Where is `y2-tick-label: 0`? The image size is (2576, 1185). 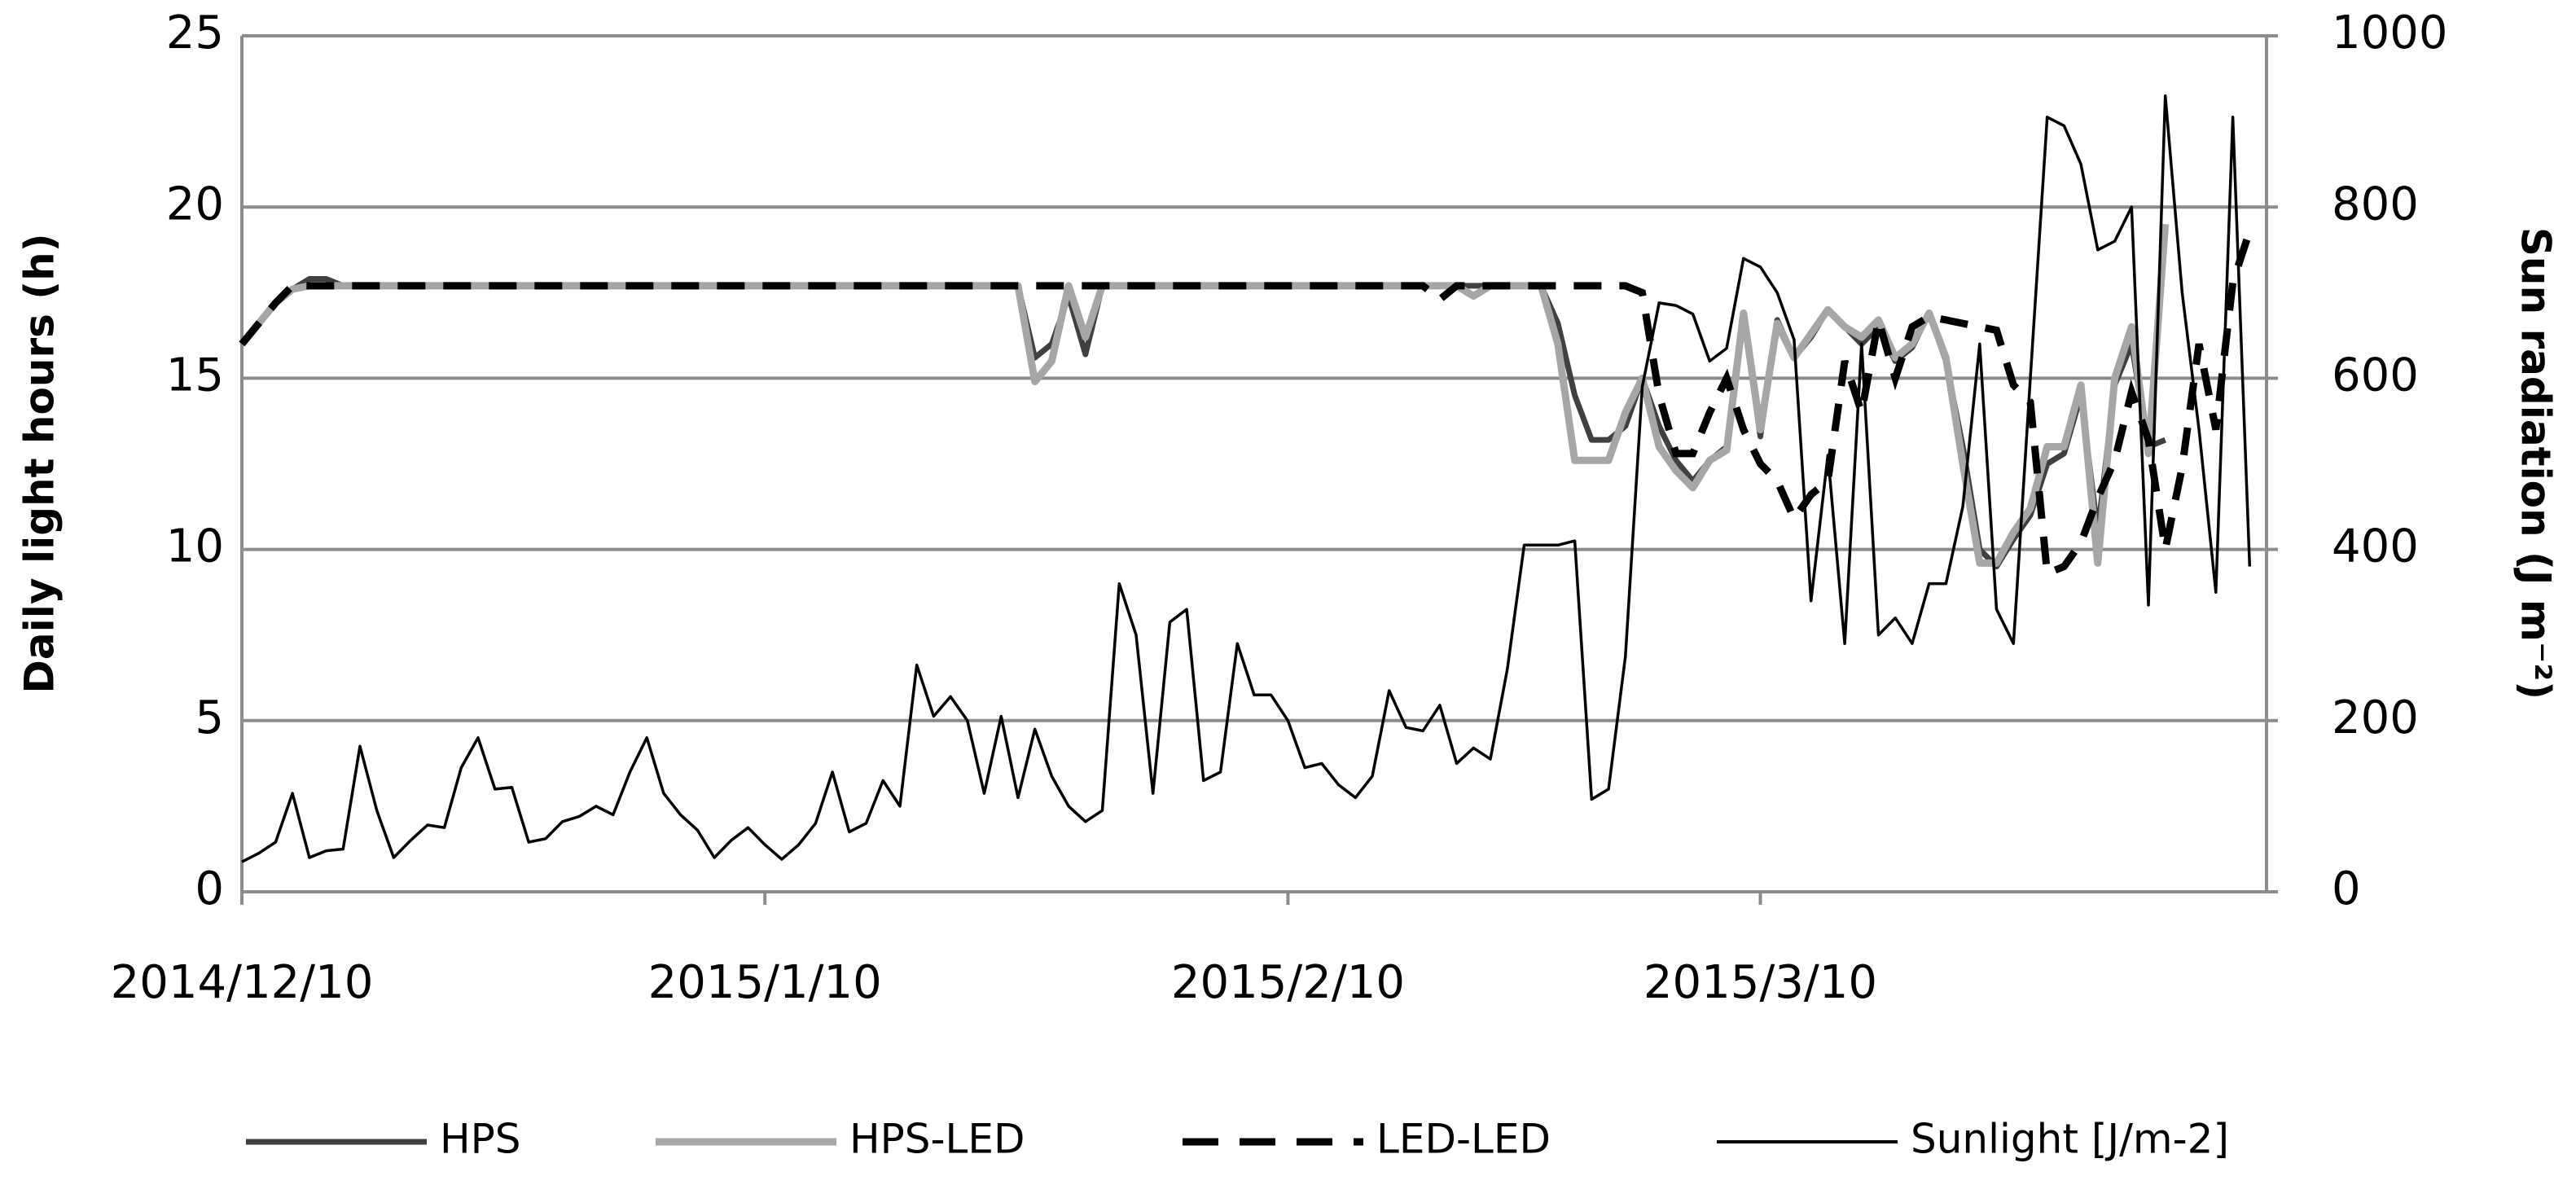 y2-tick-label: 0 is located at coordinates (2346, 889).